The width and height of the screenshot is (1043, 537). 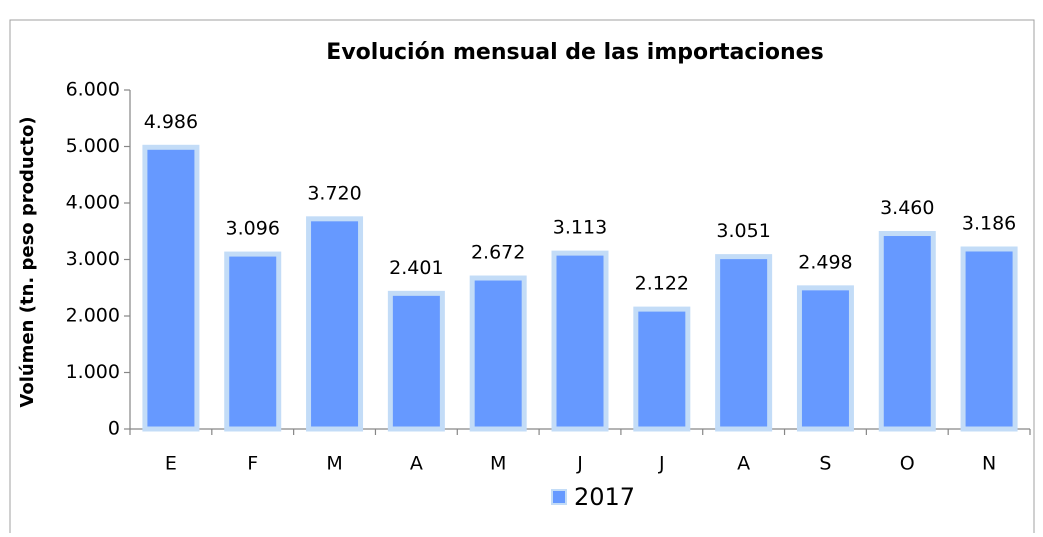 What do you see at coordinates (171, 122) in the screenshot?
I see `value-label: 4.986` at bounding box center [171, 122].